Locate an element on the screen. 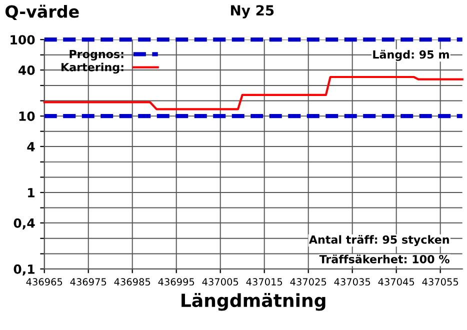 The height and width of the screenshot is (330, 467). x-tick-label: 437045 is located at coordinates (396, 282).